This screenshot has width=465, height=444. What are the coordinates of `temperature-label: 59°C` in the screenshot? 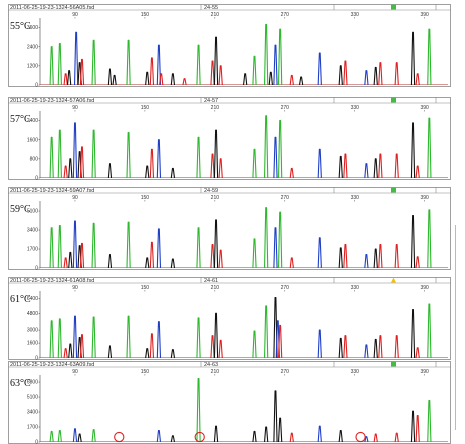 It's located at (20, 209).